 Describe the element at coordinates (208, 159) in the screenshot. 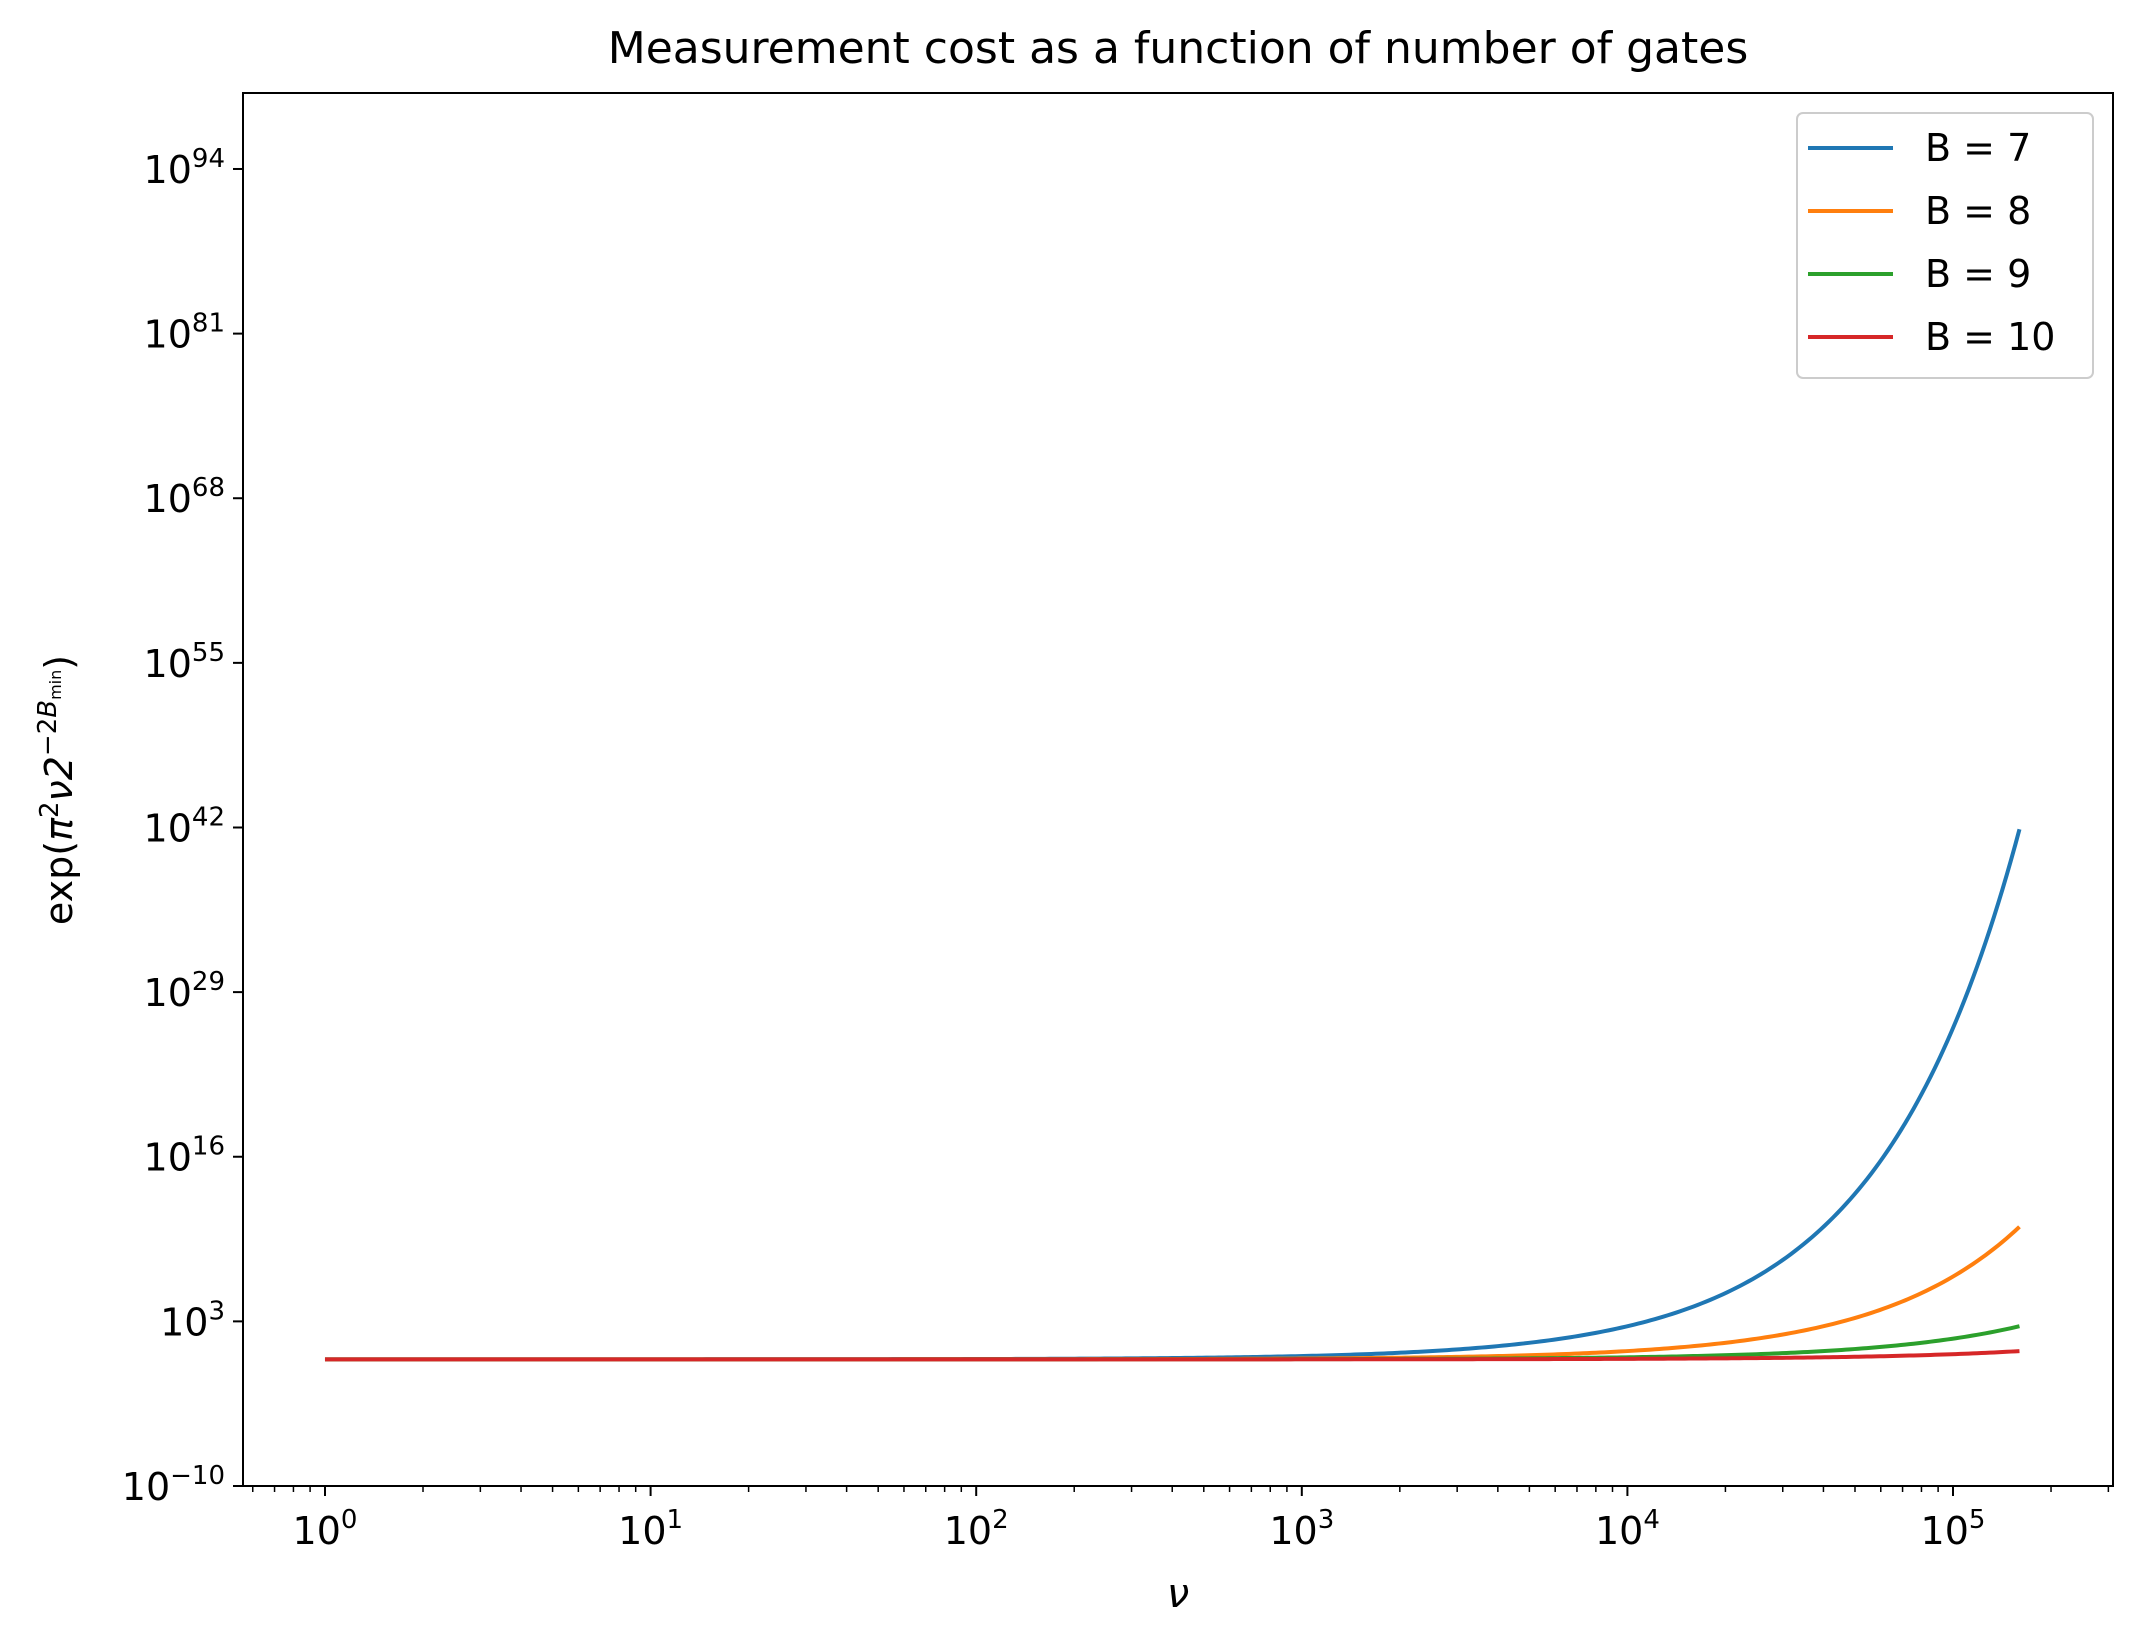

I see `y-tick-exp: 94` at that location.